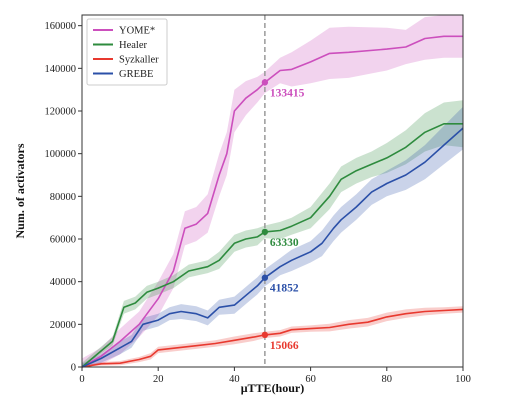  Describe the element at coordinates (139, 60) in the screenshot. I see `legend-entry: Syzkaller` at that location.